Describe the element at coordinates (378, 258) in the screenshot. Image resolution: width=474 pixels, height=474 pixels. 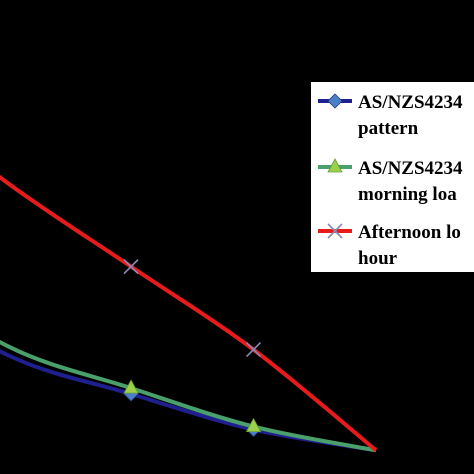
I see `legend-label: hour` at that location.